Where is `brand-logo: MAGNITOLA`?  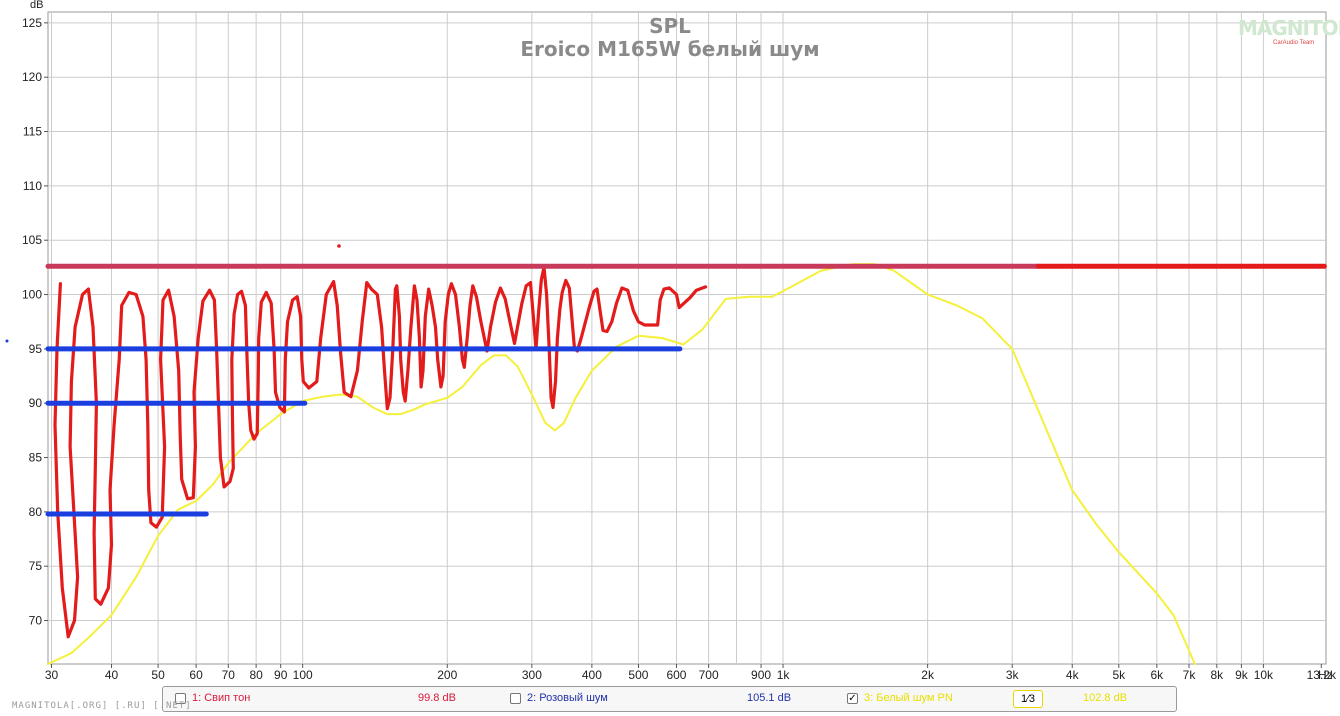 brand-logo: MAGNITOLA is located at coordinates (1289, 28).